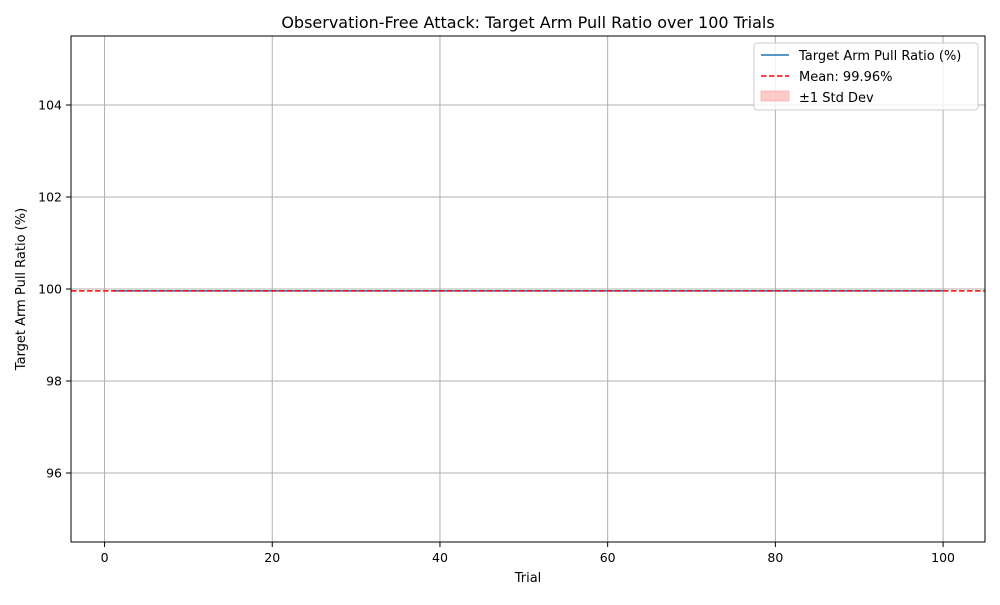 Image resolution: width=1000 pixels, height=605 pixels. I want to click on x-tick-label: 0, so click(105, 557).